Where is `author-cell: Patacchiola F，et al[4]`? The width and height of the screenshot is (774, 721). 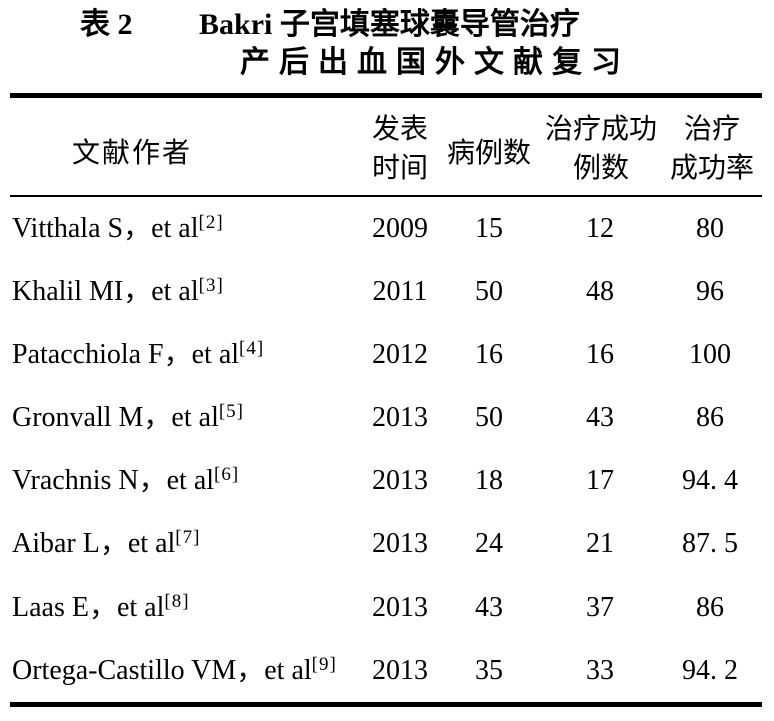 author-cell: Patacchiola F，et al[4] is located at coordinates (138, 354).